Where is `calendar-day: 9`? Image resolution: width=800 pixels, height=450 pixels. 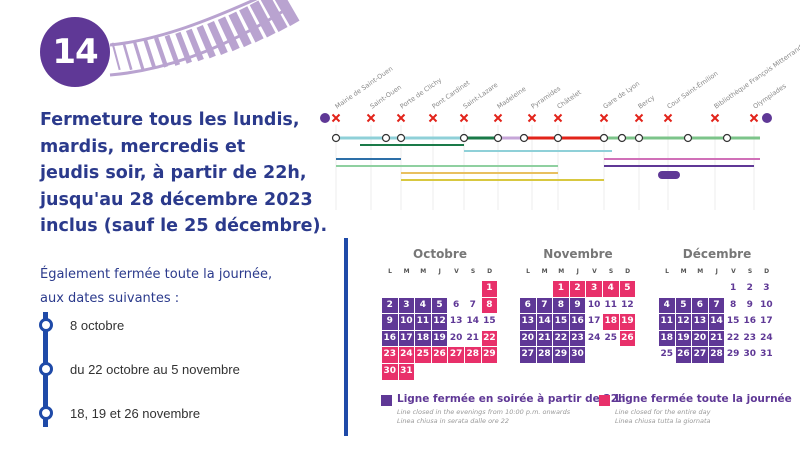
calendar-day: 9 is located at coordinates (749, 304).